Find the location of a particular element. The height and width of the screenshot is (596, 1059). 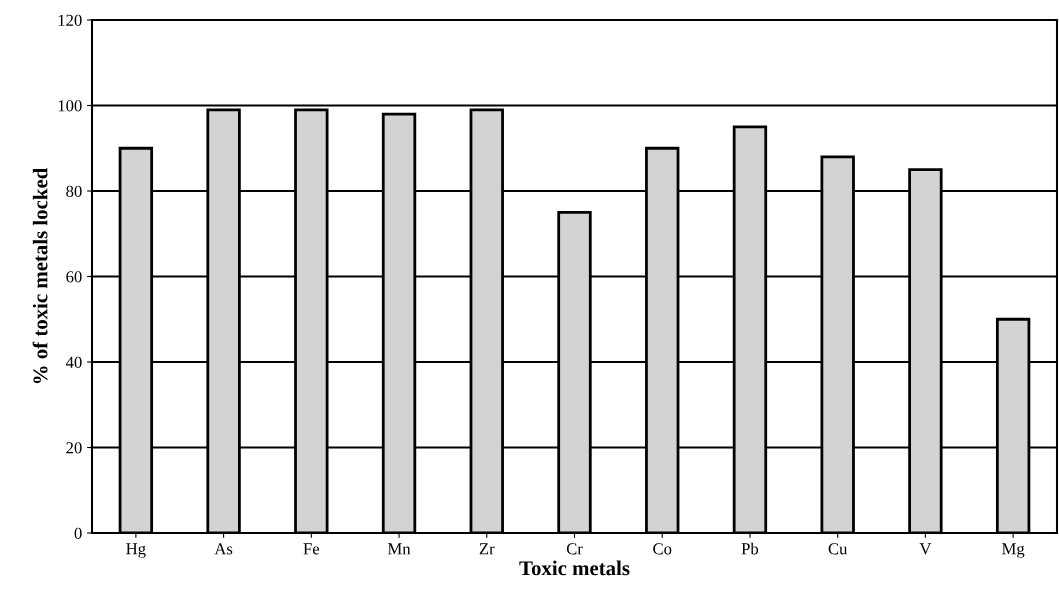

y-tick-label: 0 is located at coordinates (78, 533).